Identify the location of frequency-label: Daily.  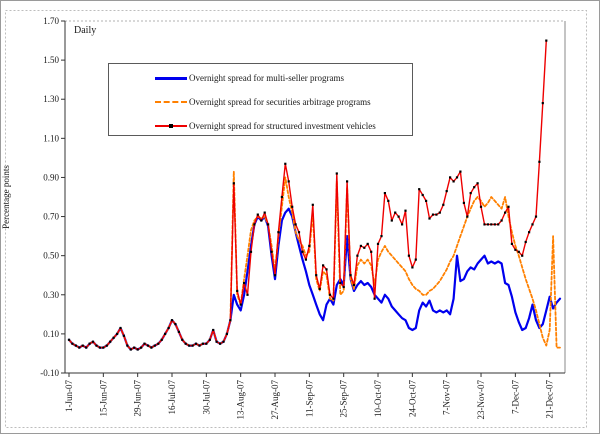
(85, 30).